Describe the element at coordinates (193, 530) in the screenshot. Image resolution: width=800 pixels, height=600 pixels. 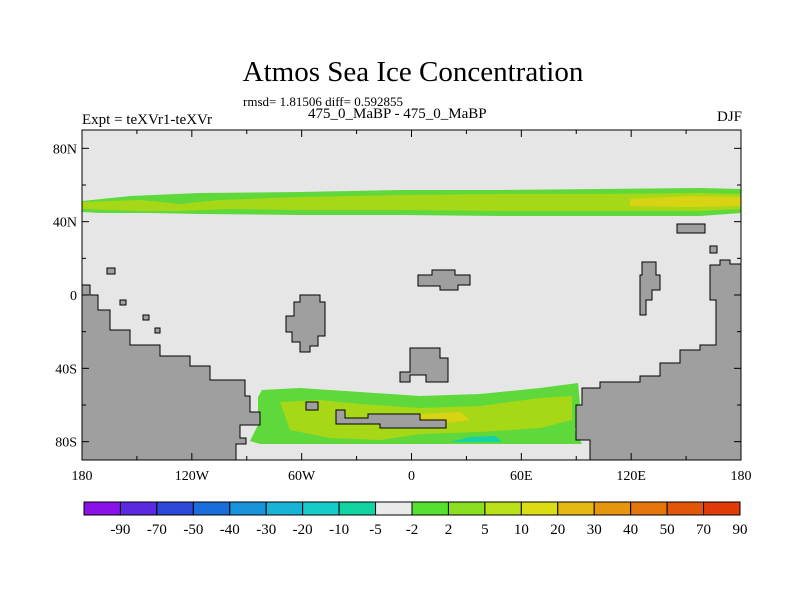
I see `colorbar-label: -50` at that location.